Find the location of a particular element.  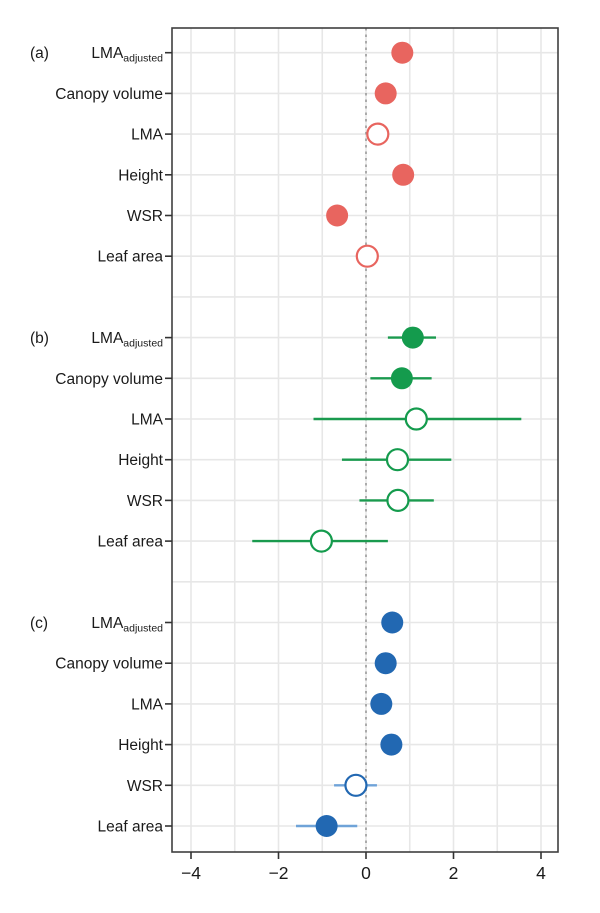

x-tick-label: 0 is located at coordinates (366, 873).